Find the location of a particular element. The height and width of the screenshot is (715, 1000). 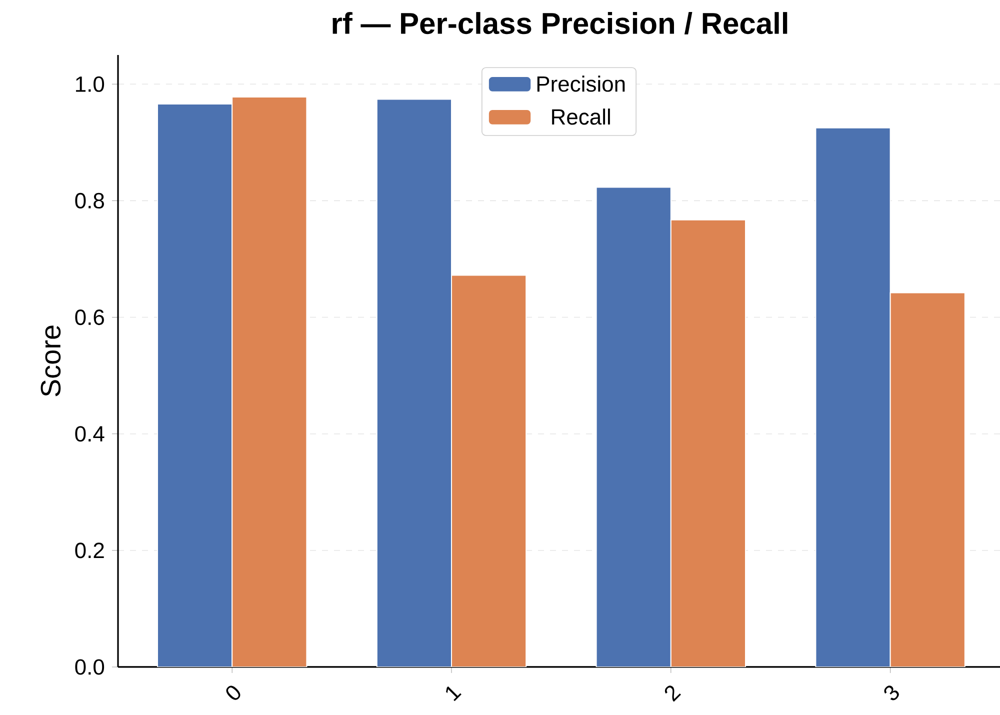

y-axis-title: Score is located at coordinates (50, 361).